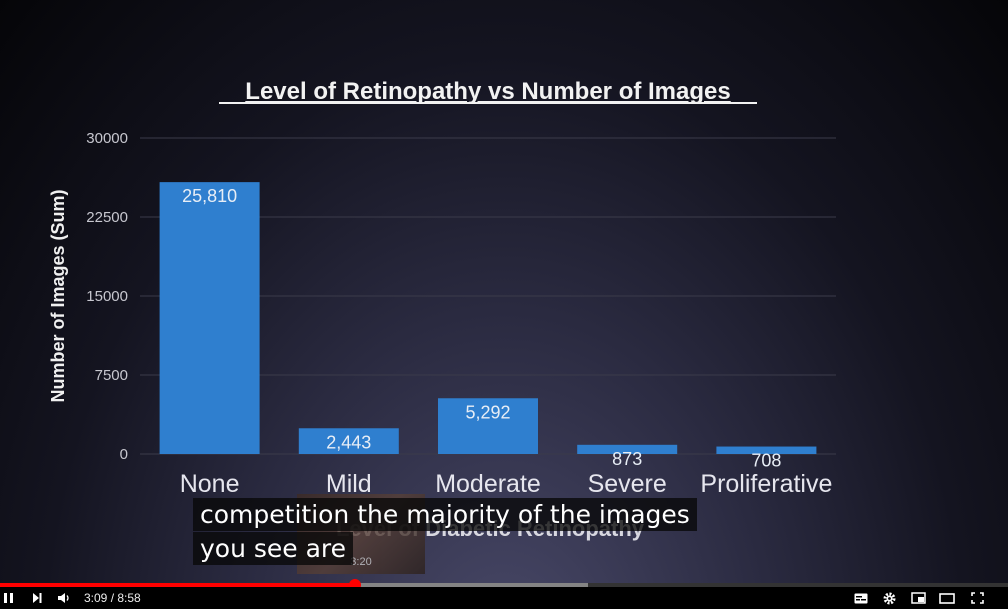 This screenshot has height=609, width=1008. Describe the element at coordinates (9, 598) in the screenshot. I see `pause-icon` at that location.